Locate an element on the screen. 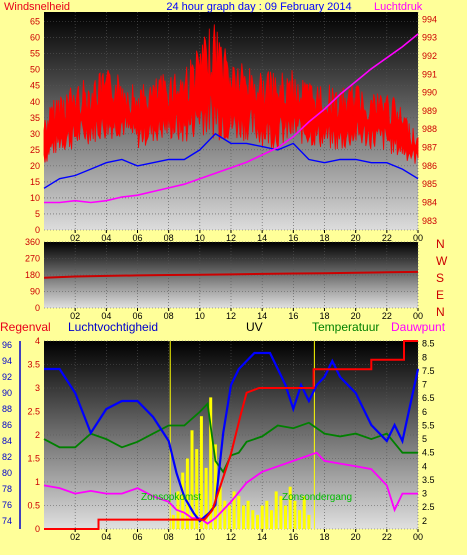 The width and height of the screenshot is (467, 555). y-tick-label-humidity: 94 is located at coordinates (7, 361).